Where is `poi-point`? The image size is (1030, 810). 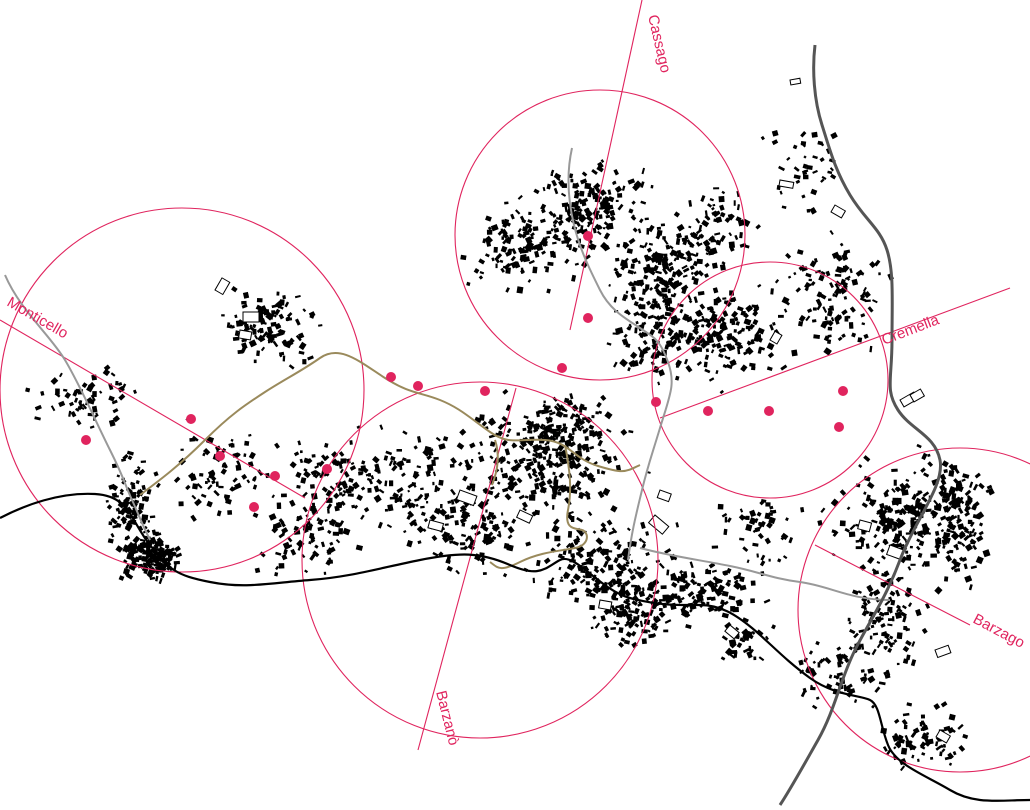
poi-point is located at coordinates (275, 476).